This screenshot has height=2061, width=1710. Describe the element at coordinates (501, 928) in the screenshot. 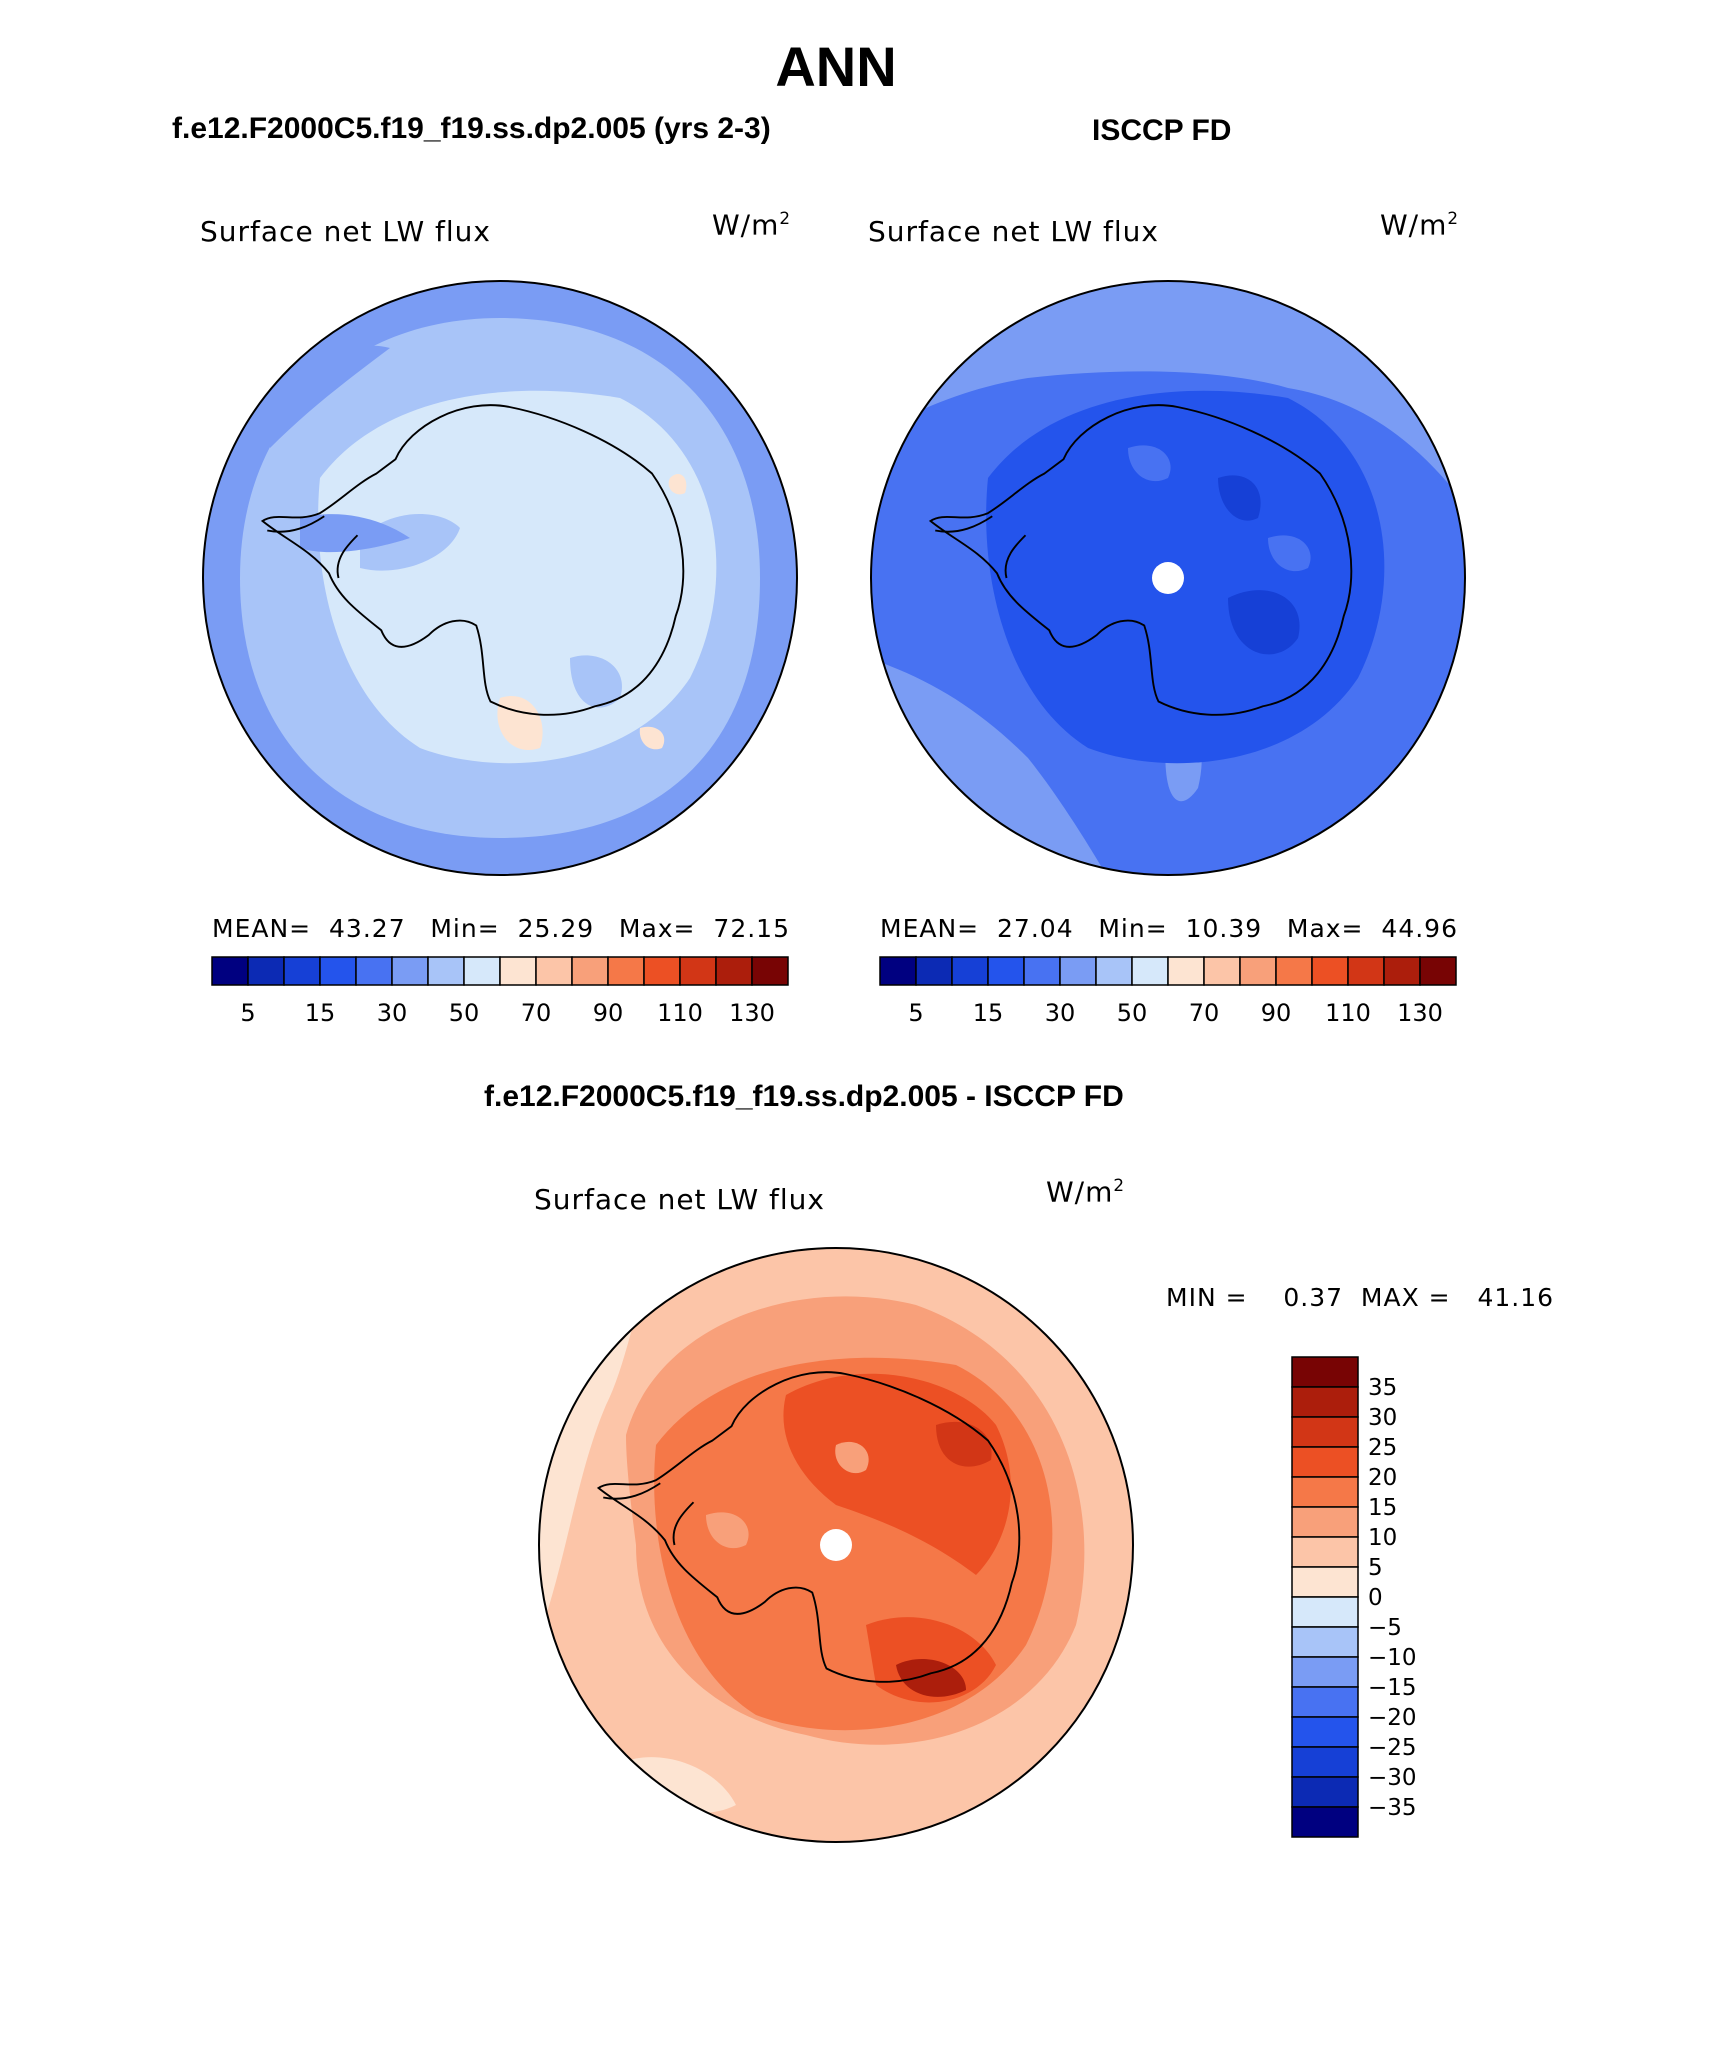

I see `stats-line: MEAN= 43.27 Min= 25.29 Max= 72.15` at that location.